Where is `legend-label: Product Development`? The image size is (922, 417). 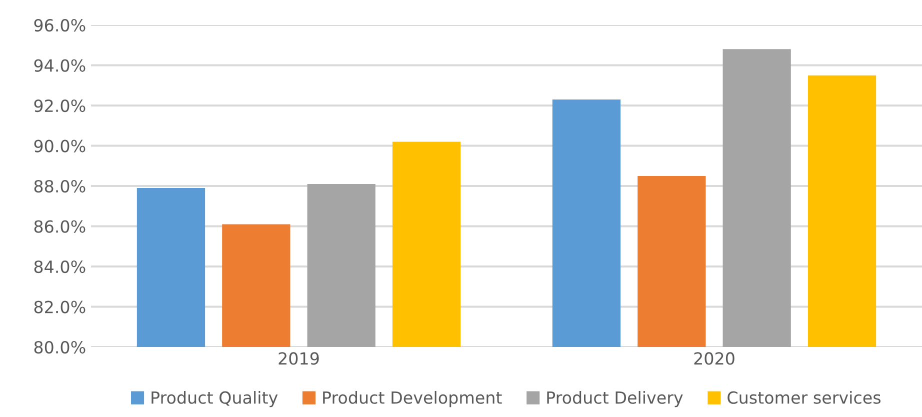 legend-label: Product Development is located at coordinates (412, 399).